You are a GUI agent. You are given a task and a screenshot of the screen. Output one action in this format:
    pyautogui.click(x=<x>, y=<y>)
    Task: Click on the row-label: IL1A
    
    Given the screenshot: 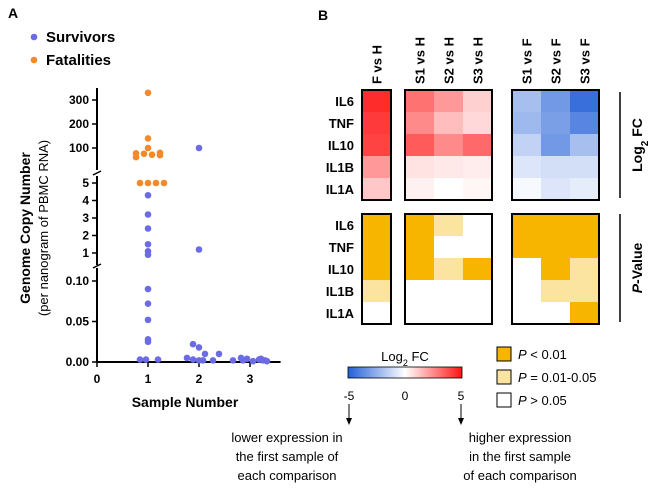 What is the action you would take?
    pyautogui.click(x=340, y=313)
    